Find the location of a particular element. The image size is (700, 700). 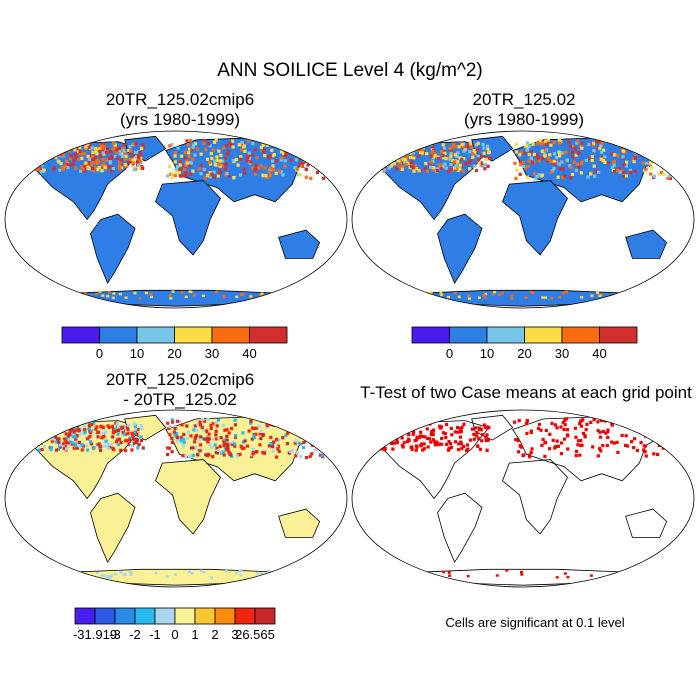

map-p3-group is located at coordinates (176, 498).